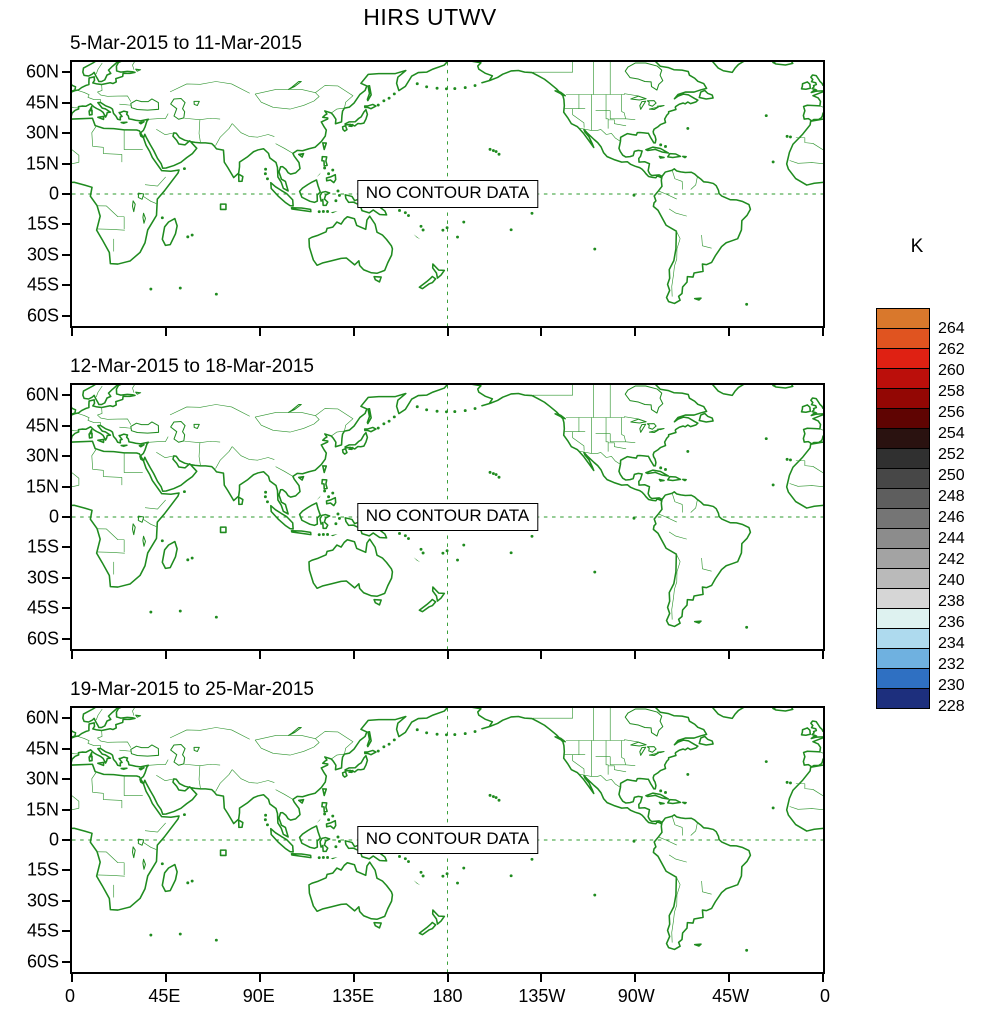 This screenshot has width=983, height=1014. I want to click on colorbar-level-label: 234, so click(951, 643).